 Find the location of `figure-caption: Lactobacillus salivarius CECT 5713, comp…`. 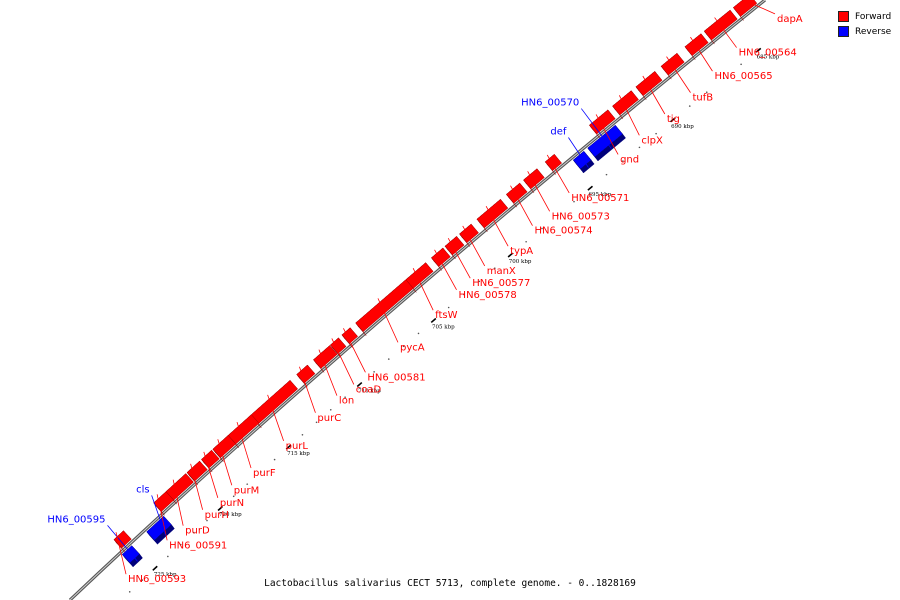

figure-caption: Lactobacillus salivarius CECT 5713, comp… is located at coordinates (450, 583).